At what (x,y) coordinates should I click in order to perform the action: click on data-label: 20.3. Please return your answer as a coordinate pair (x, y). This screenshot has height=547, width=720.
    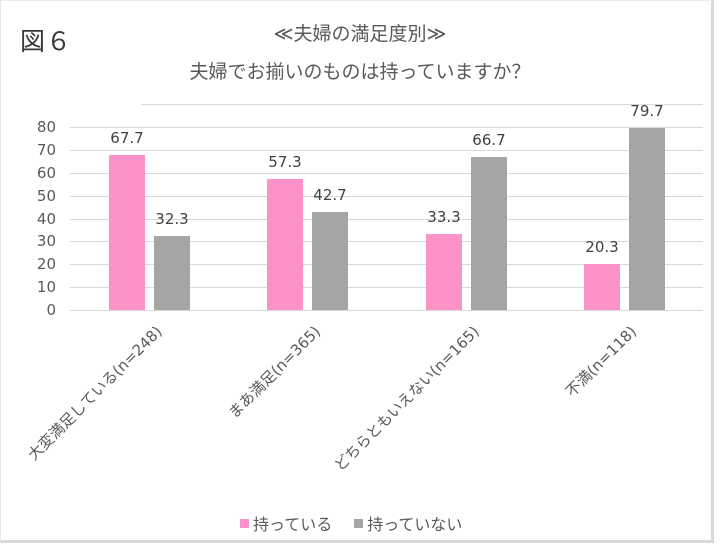
    Looking at the image, I should click on (602, 247).